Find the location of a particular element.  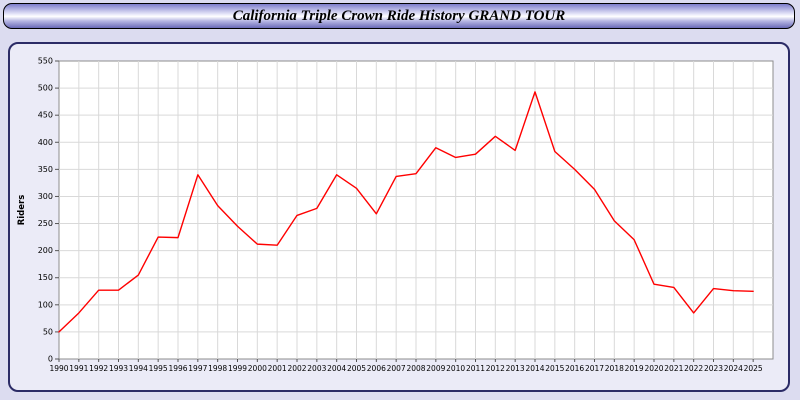

svg-text: 2009 is located at coordinates (435, 368).